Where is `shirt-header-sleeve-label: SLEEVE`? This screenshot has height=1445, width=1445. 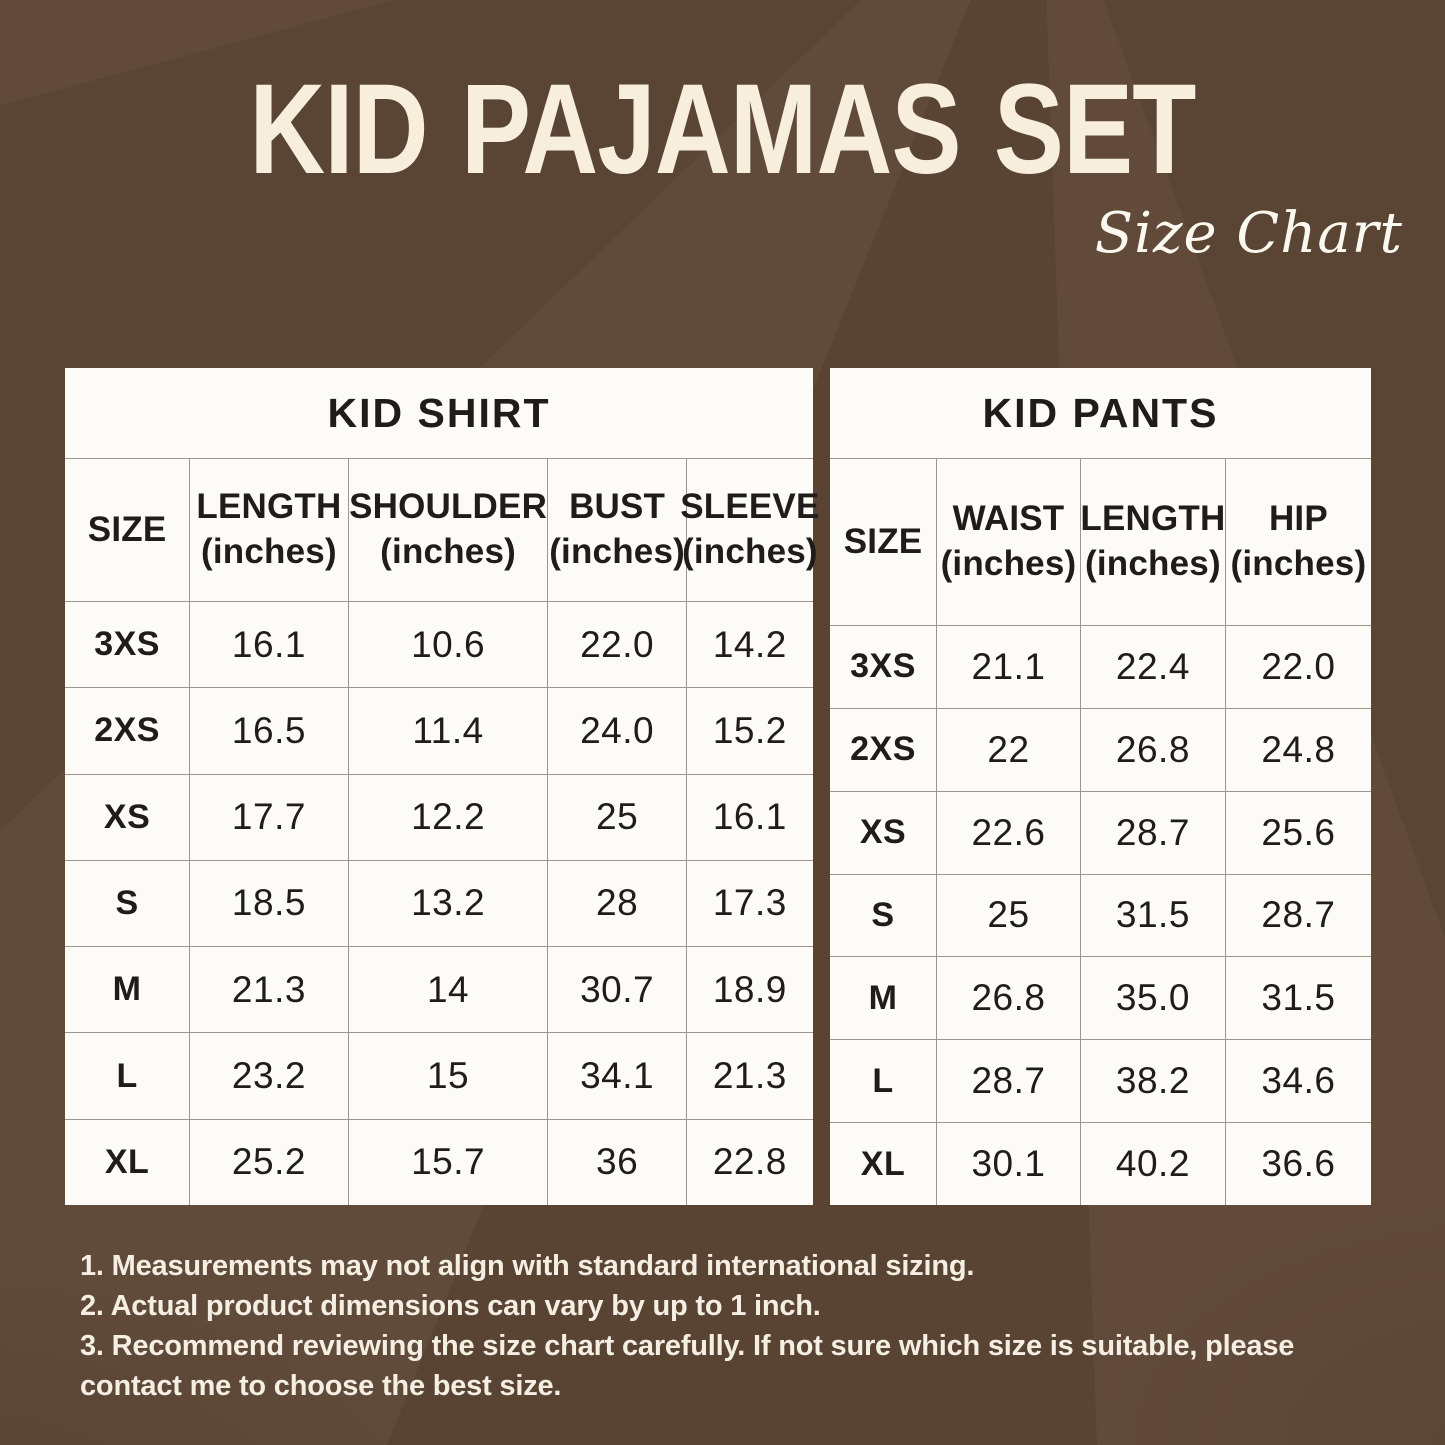 shirt-header-sleeve-label: SLEEVE is located at coordinates (750, 507).